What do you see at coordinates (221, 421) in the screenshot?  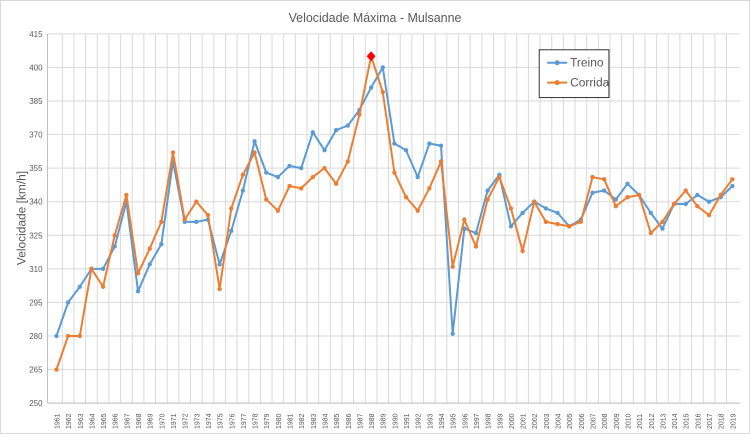 I see `x-tick-label: 1975` at bounding box center [221, 421].